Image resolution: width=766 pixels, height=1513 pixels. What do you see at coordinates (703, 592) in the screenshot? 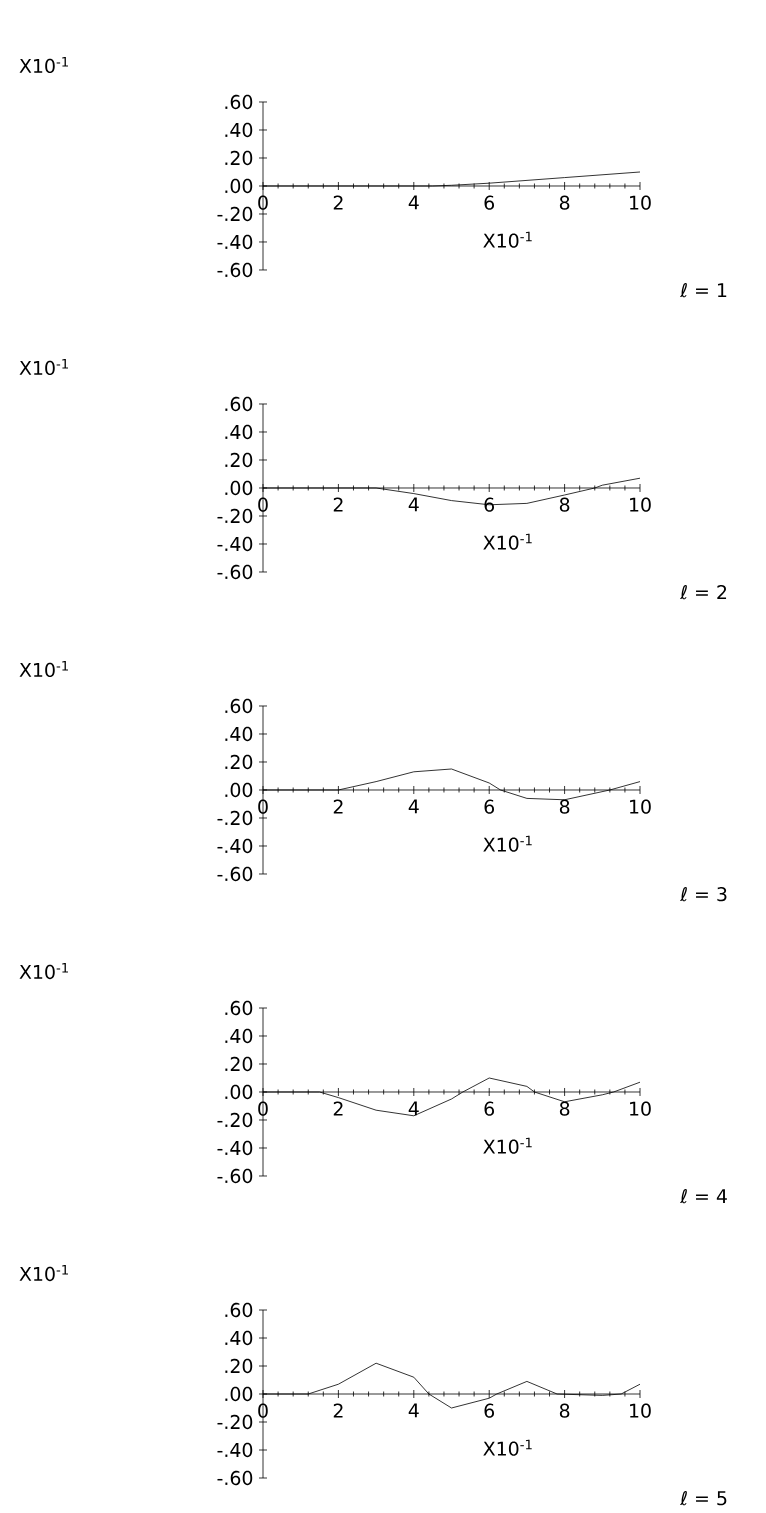
I see `text: ℓ = 2` at bounding box center [703, 592].